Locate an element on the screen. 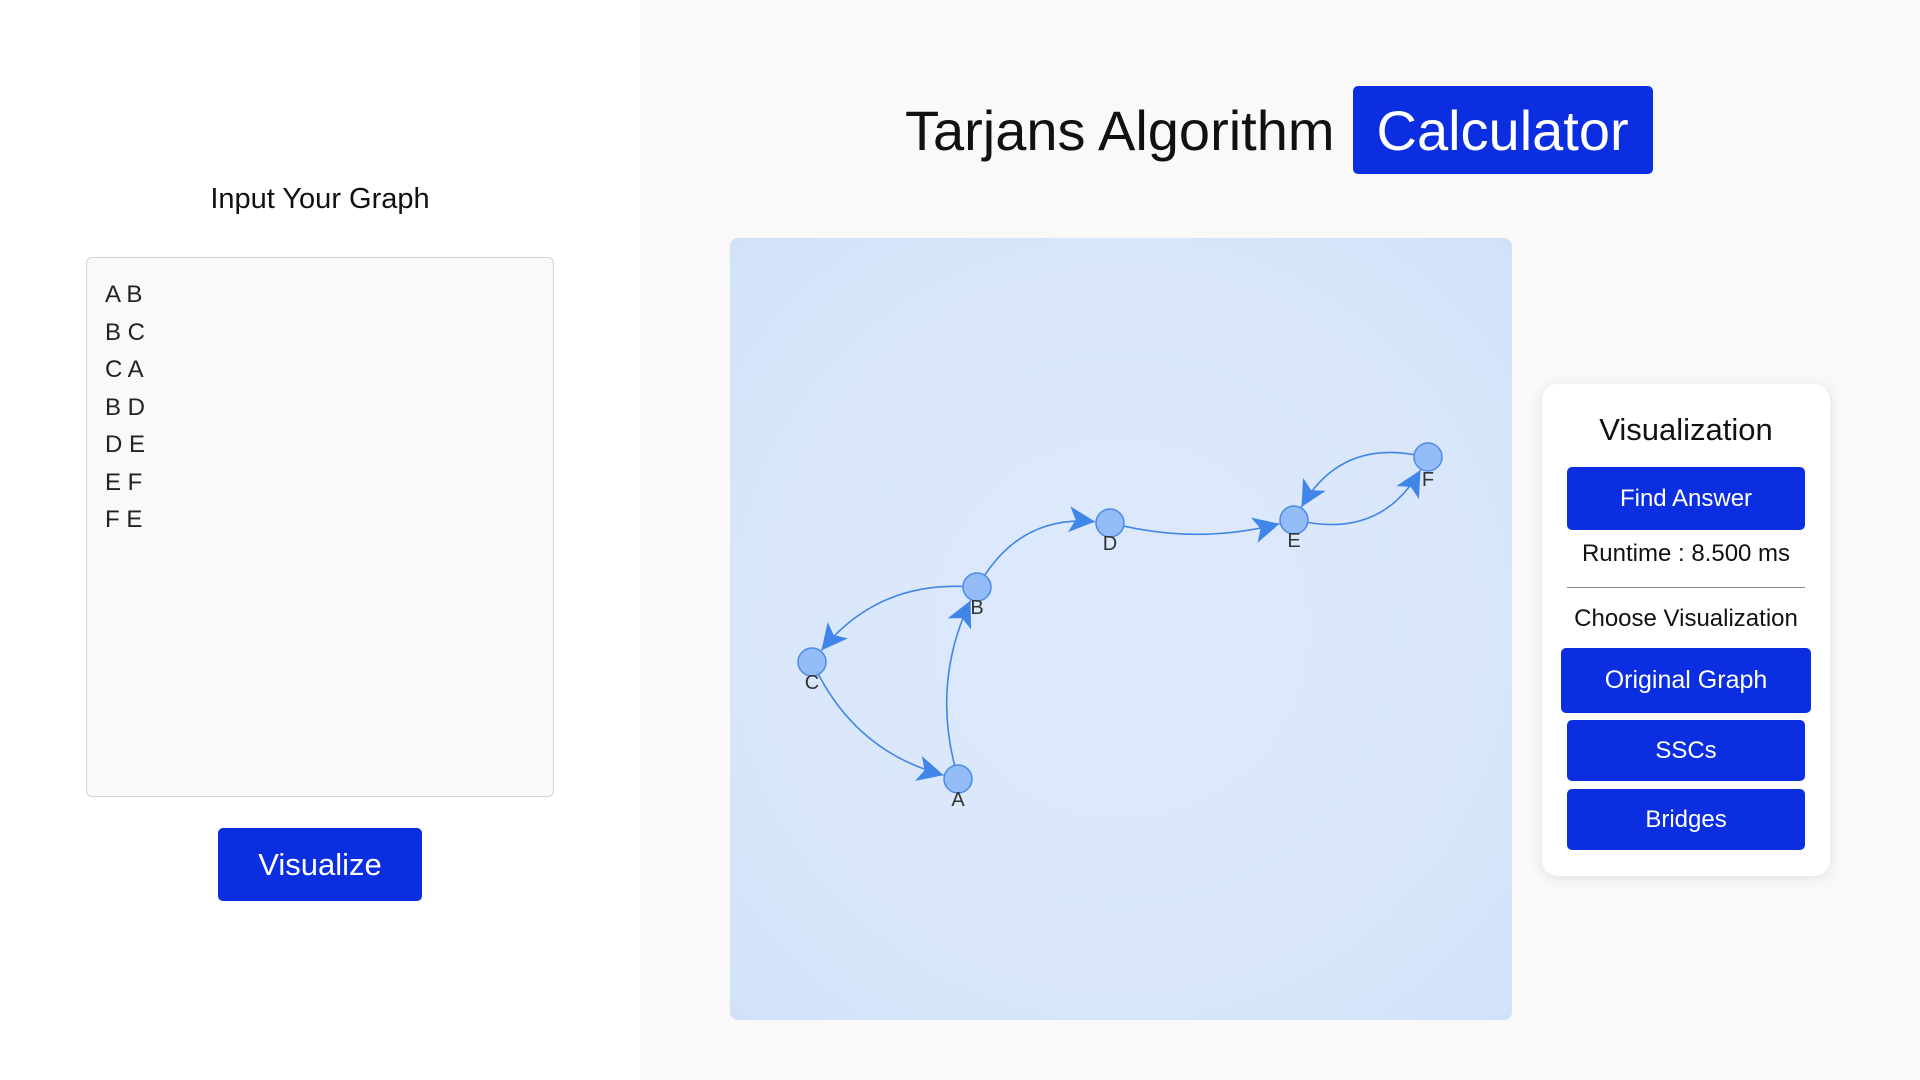 Image resolution: width=1920 pixels, height=1080 pixels. edge-c-a is located at coordinates (880, 727).